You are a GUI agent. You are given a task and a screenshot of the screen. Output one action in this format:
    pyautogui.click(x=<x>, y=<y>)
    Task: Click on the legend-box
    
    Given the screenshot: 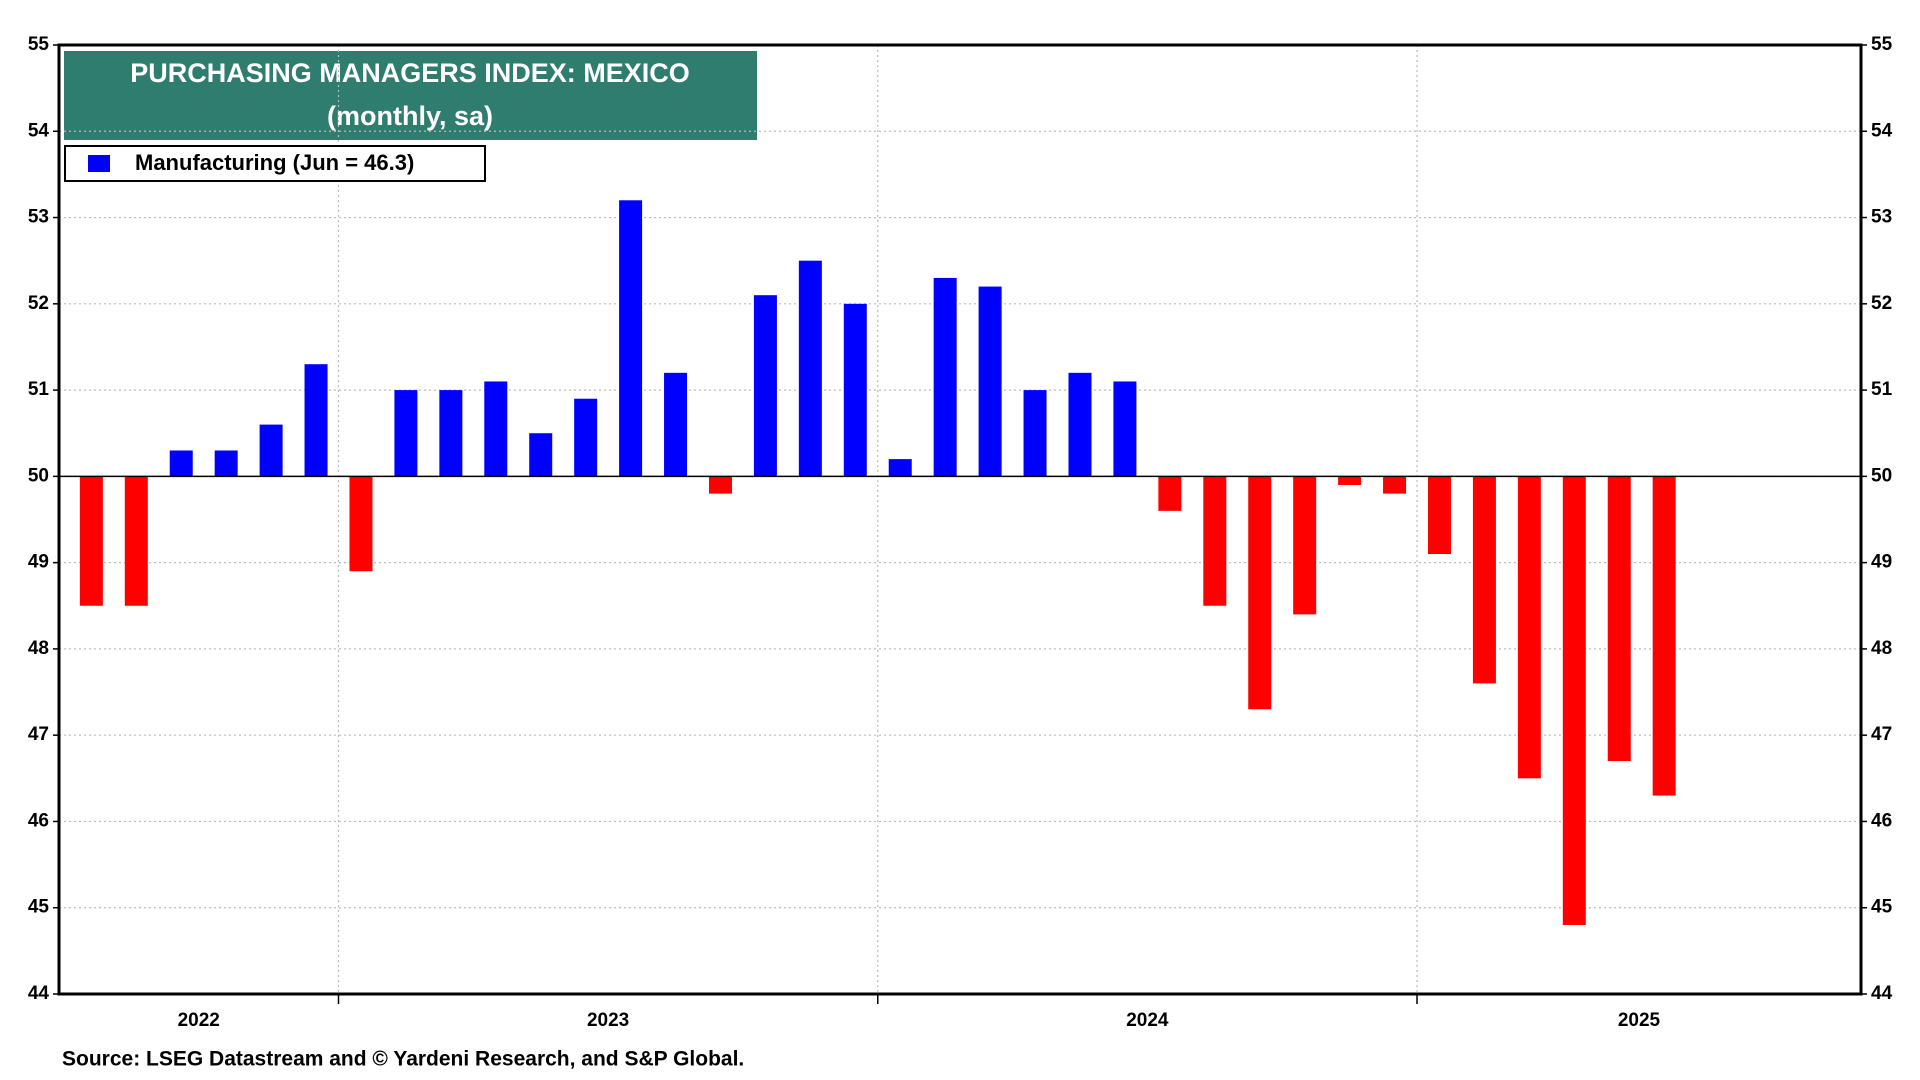 What is the action you would take?
    pyautogui.click(x=275, y=163)
    